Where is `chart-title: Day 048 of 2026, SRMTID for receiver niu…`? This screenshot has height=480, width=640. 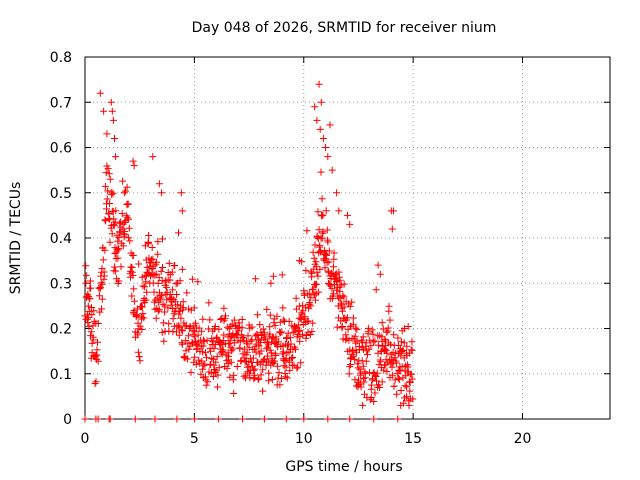
chart-title: Day 048 of 2026, SRMTID for receiver niu… is located at coordinates (344, 28).